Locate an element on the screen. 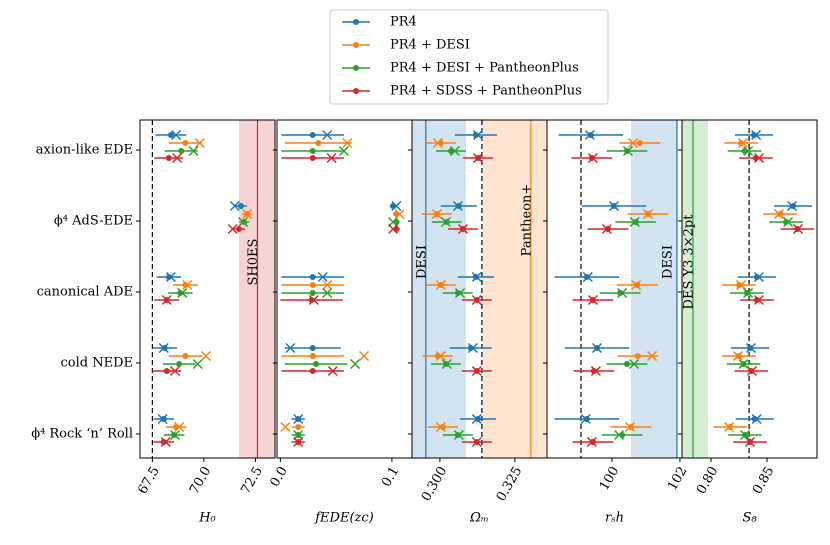 Image resolution: width=830 pixels, height=545 pixels. band-label: SH0ES is located at coordinates (253, 262).